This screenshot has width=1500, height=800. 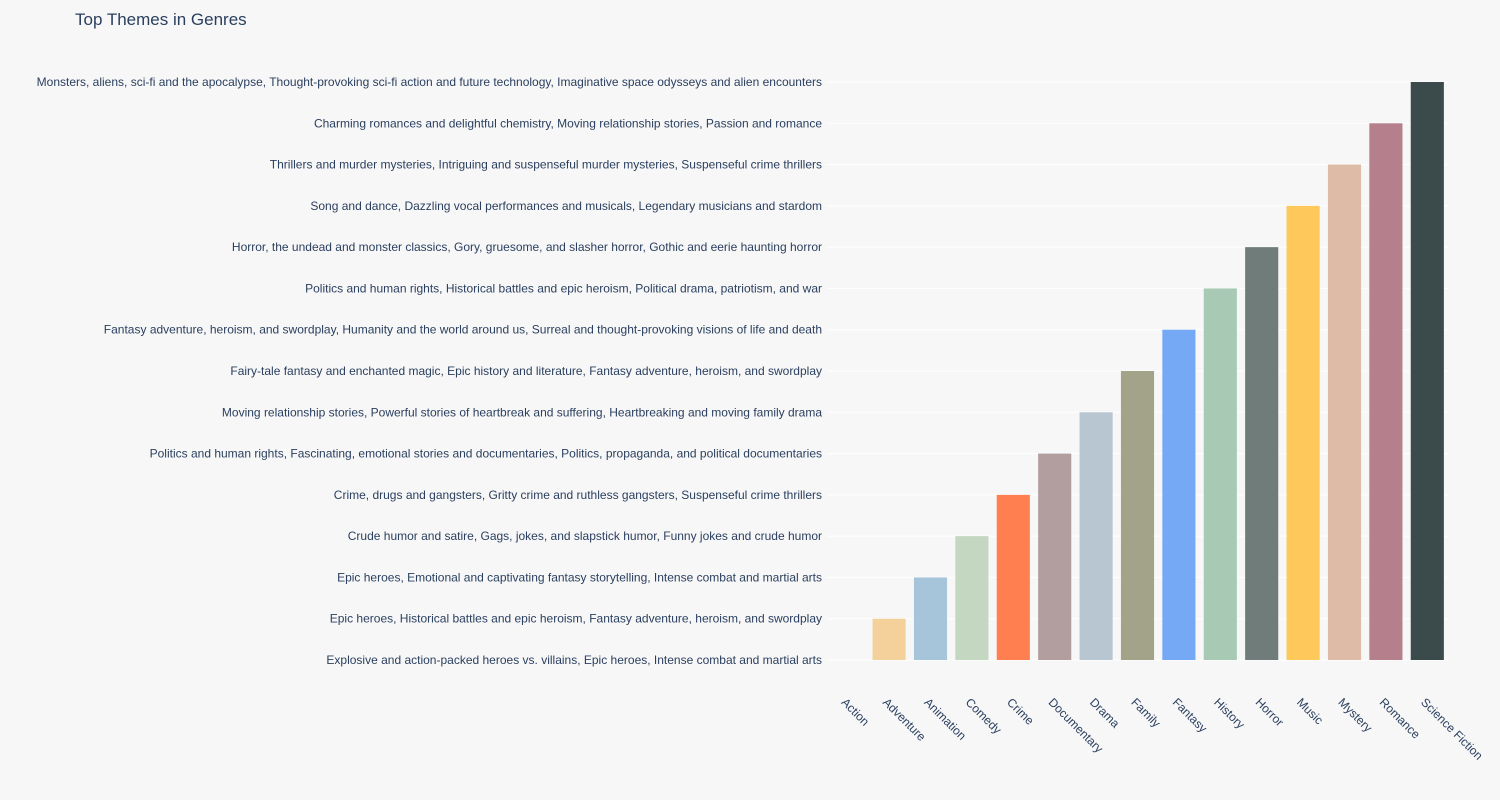 What do you see at coordinates (1013, 577) in the screenshot?
I see `bar-crime` at bounding box center [1013, 577].